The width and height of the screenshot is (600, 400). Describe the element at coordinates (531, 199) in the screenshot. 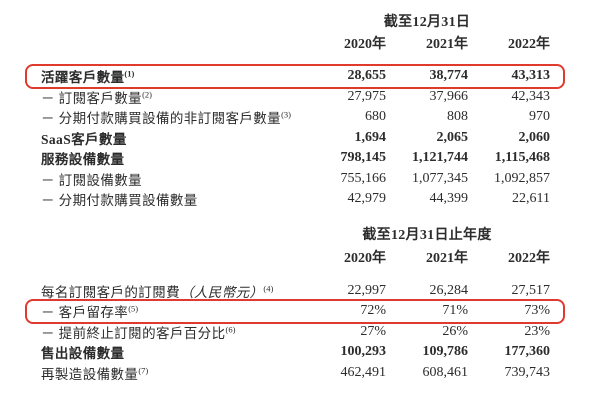

I see `value-2022: 22,611` at that location.